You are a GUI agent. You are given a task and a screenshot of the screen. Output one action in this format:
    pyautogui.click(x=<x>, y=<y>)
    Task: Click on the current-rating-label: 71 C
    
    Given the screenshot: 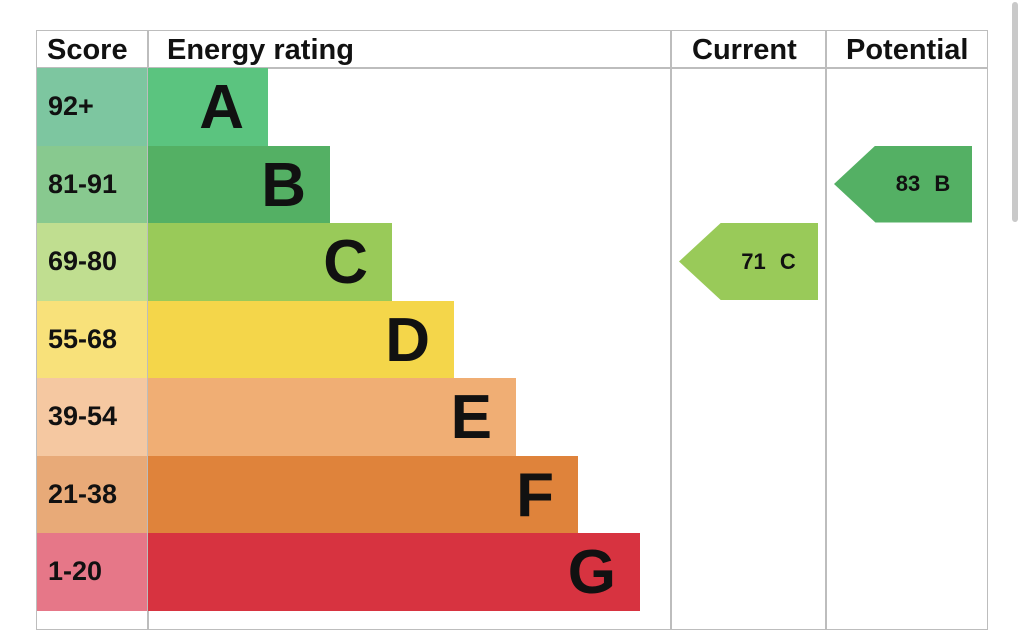 What is the action you would take?
    pyautogui.click(x=768, y=261)
    